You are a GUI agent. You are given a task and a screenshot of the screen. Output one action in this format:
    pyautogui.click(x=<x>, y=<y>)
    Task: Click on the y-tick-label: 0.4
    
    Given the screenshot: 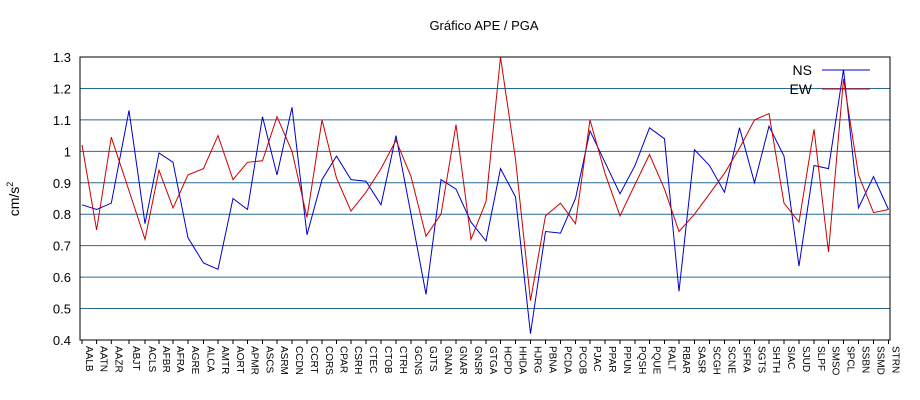 What is the action you would take?
    pyautogui.click(x=62, y=340)
    